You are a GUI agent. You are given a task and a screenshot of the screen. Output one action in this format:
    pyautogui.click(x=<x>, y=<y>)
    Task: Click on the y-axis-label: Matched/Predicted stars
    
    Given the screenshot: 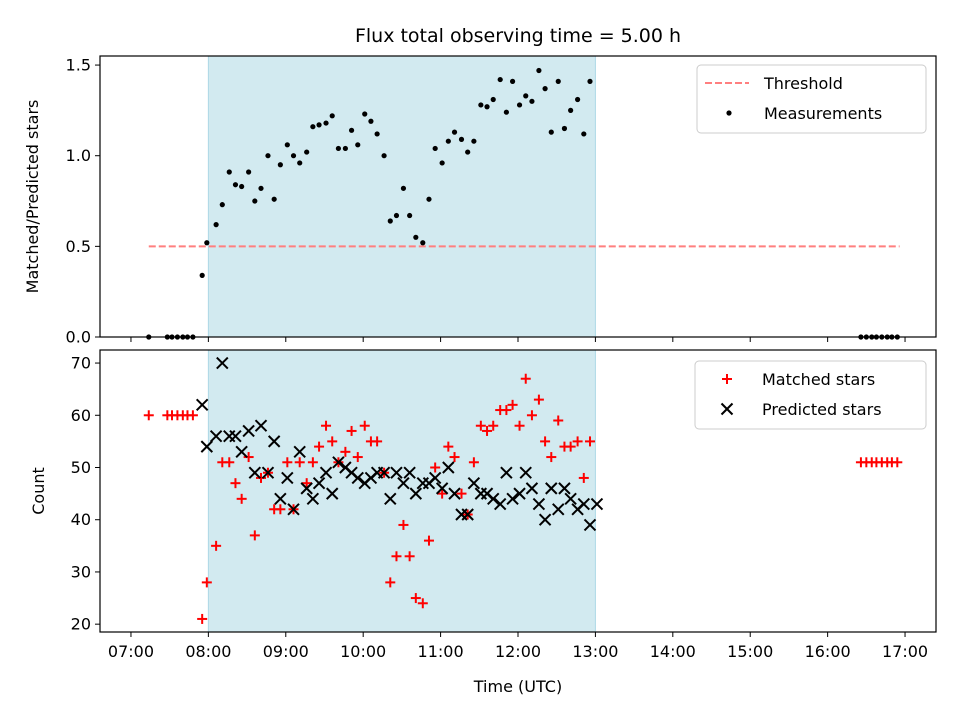 What is the action you would take?
    pyautogui.click(x=32, y=197)
    